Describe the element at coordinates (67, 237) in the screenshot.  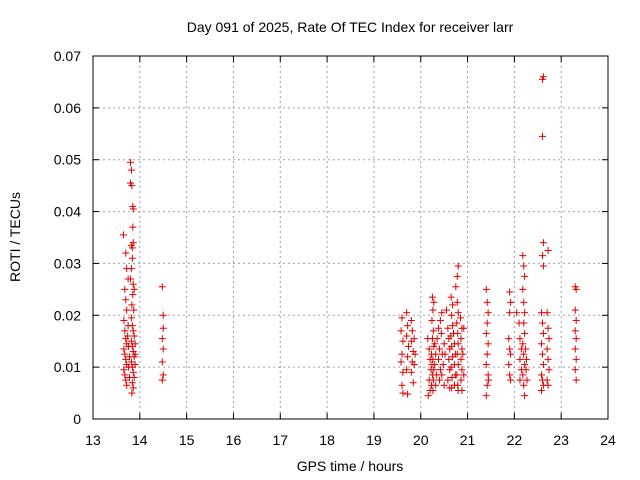
I see `y-tick-labels: 0 0.01 0.02 0.03 0.04 0.05 0.06 0.07` at that location.